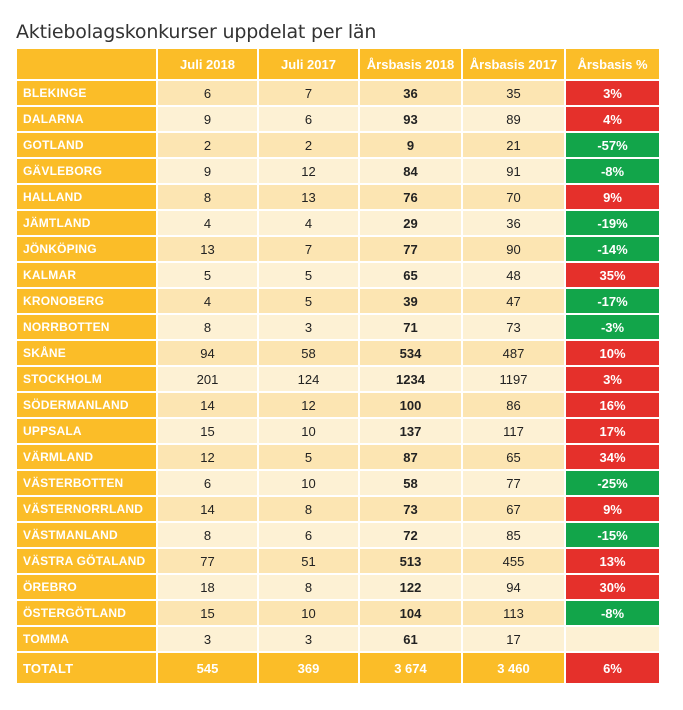 The image size is (683, 710). Describe the element at coordinates (308, 587) in the screenshot. I see `cell-juli-2017: 8` at that location.